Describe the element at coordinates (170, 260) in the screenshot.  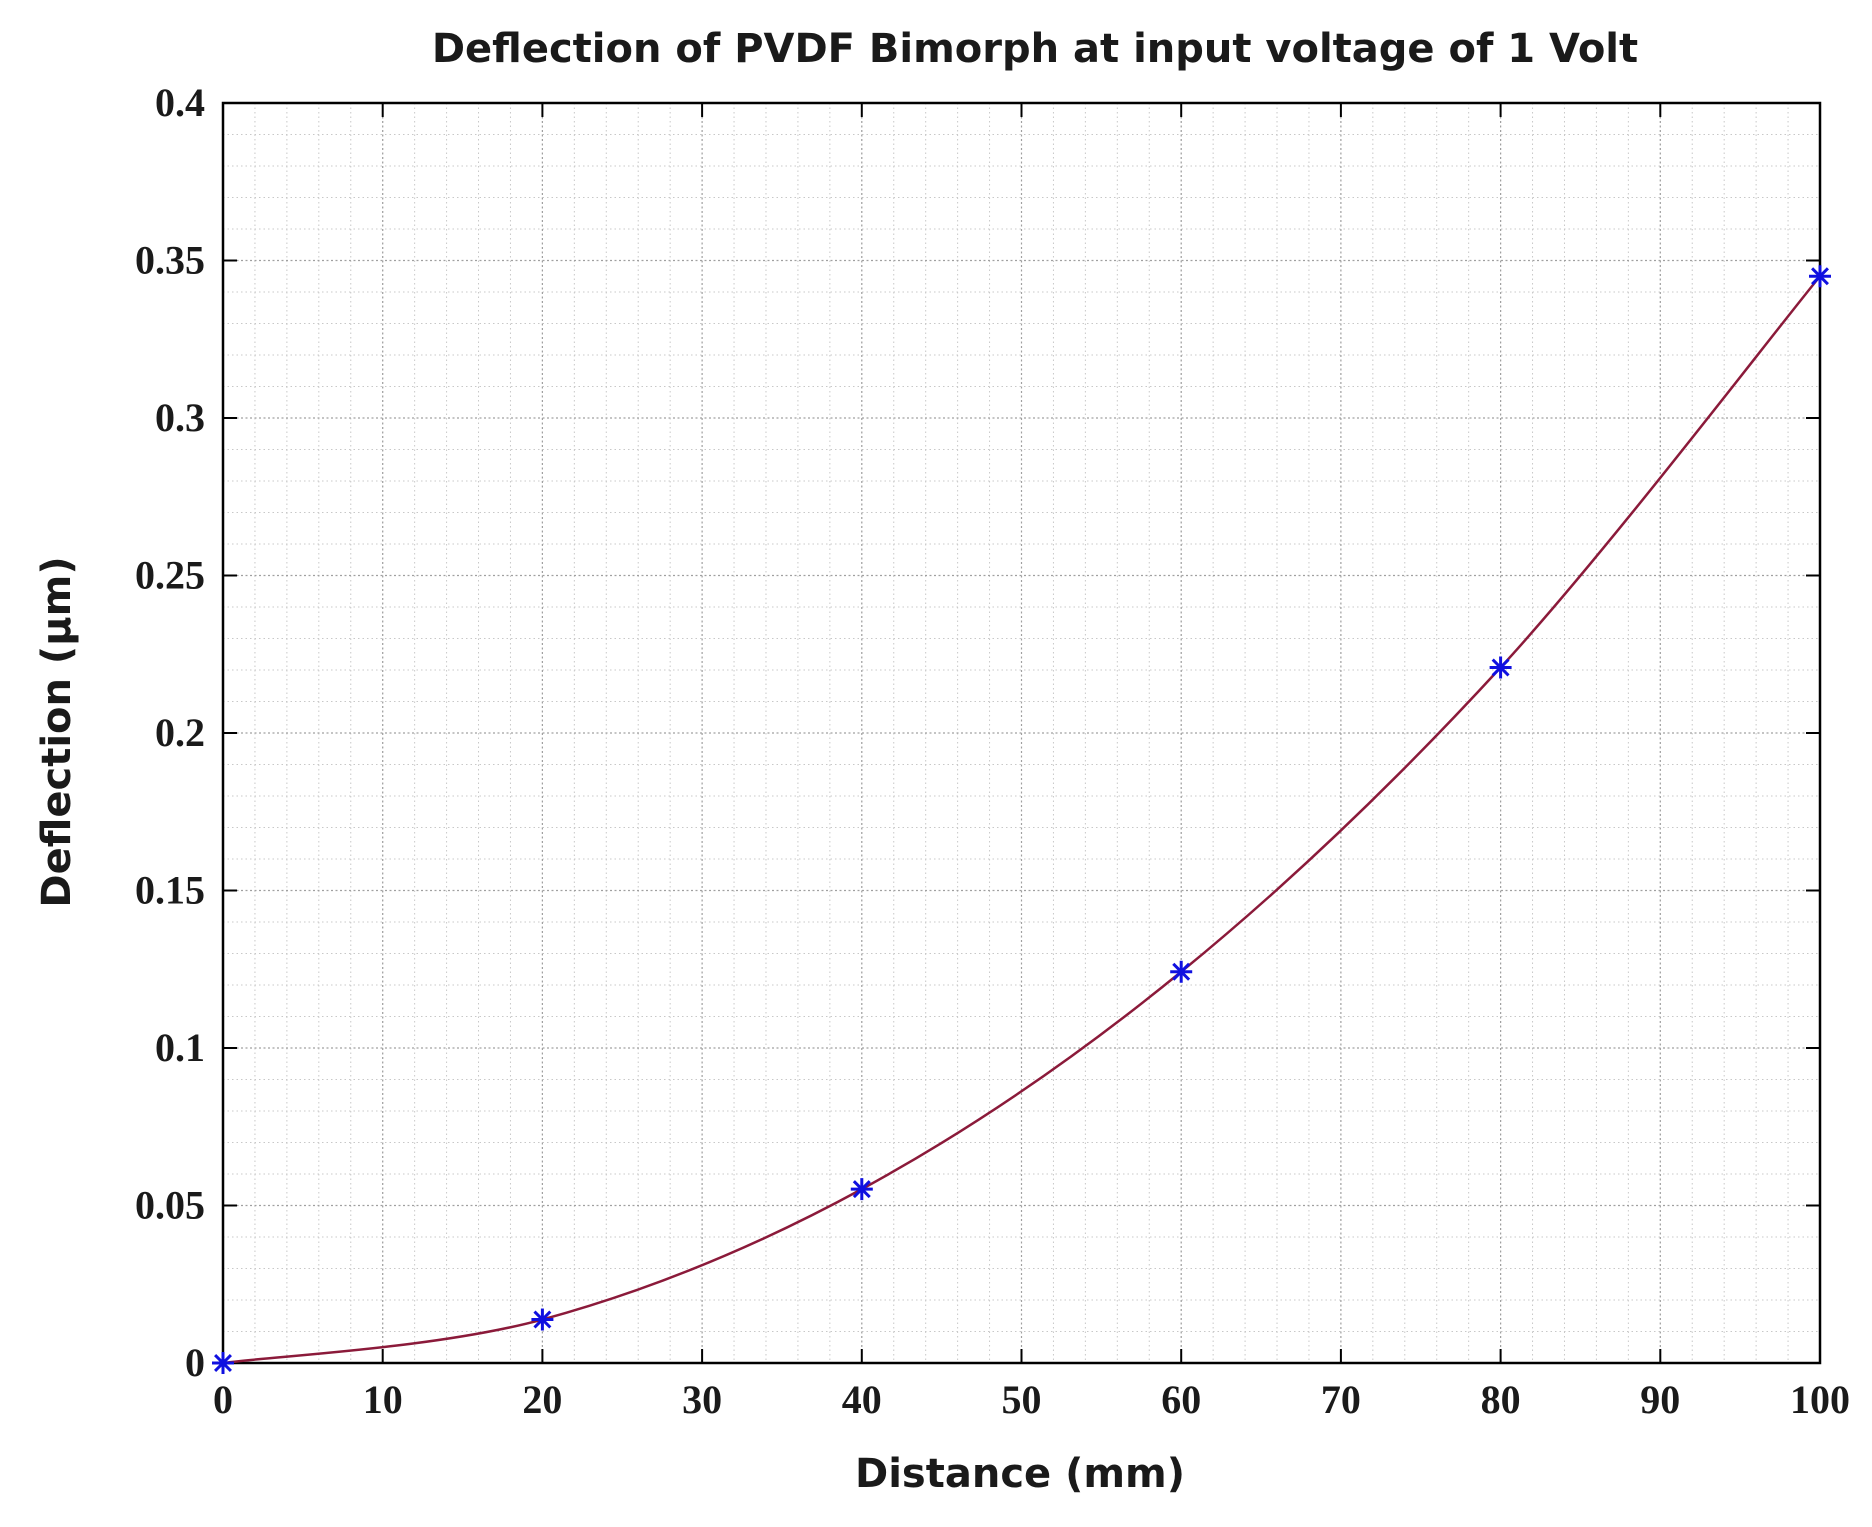
I see `y-tick-label: 0.35` at that location.